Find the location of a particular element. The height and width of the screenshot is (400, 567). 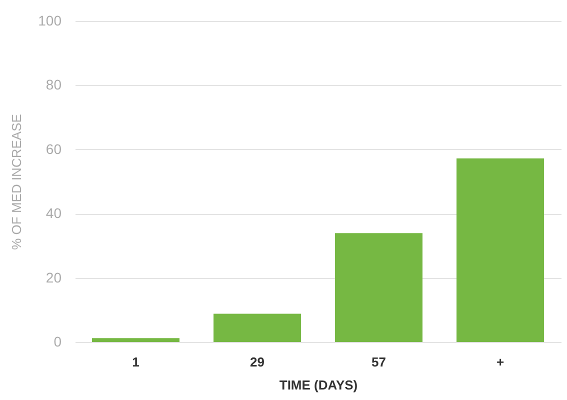

x-tick-label: 1 is located at coordinates (136, 362).